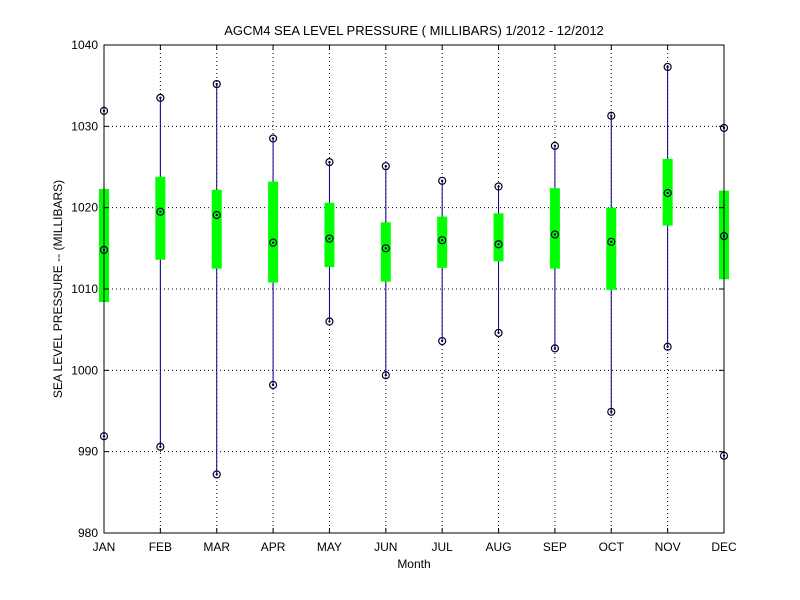 The height and width of the screenshot is (600, 800). What do you see at coordinates (216, 279) in the screenshot?
I see `box-mar` at bounding box center [216, 279].